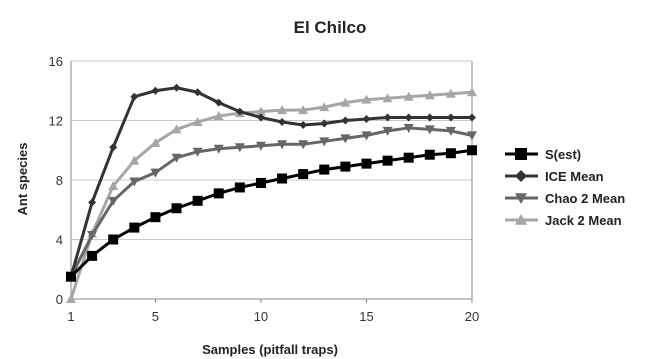  Describe the element at coordinates (56, 61) in the screenshot. I see `y-tick-label: 16` at that location.